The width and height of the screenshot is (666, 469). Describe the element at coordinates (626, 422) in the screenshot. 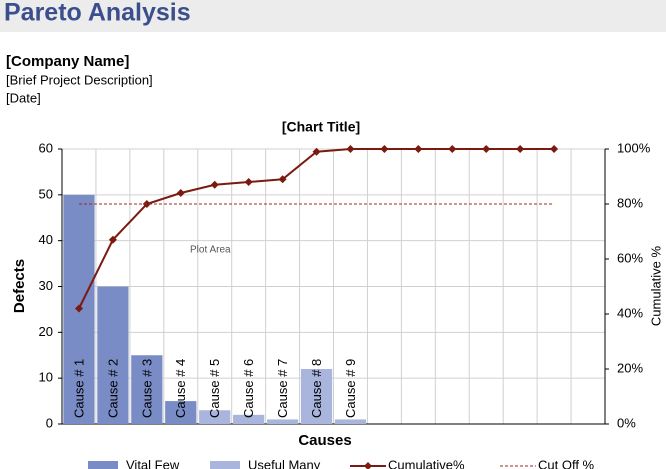

I see `y2-tick-label: 0%` at that location.